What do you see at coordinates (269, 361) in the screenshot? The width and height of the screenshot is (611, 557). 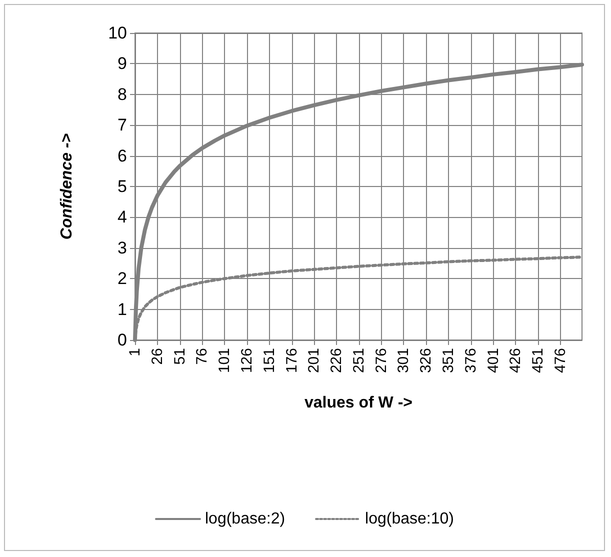 I see `x-tick-label: 151` at bounding box center [269, 361].